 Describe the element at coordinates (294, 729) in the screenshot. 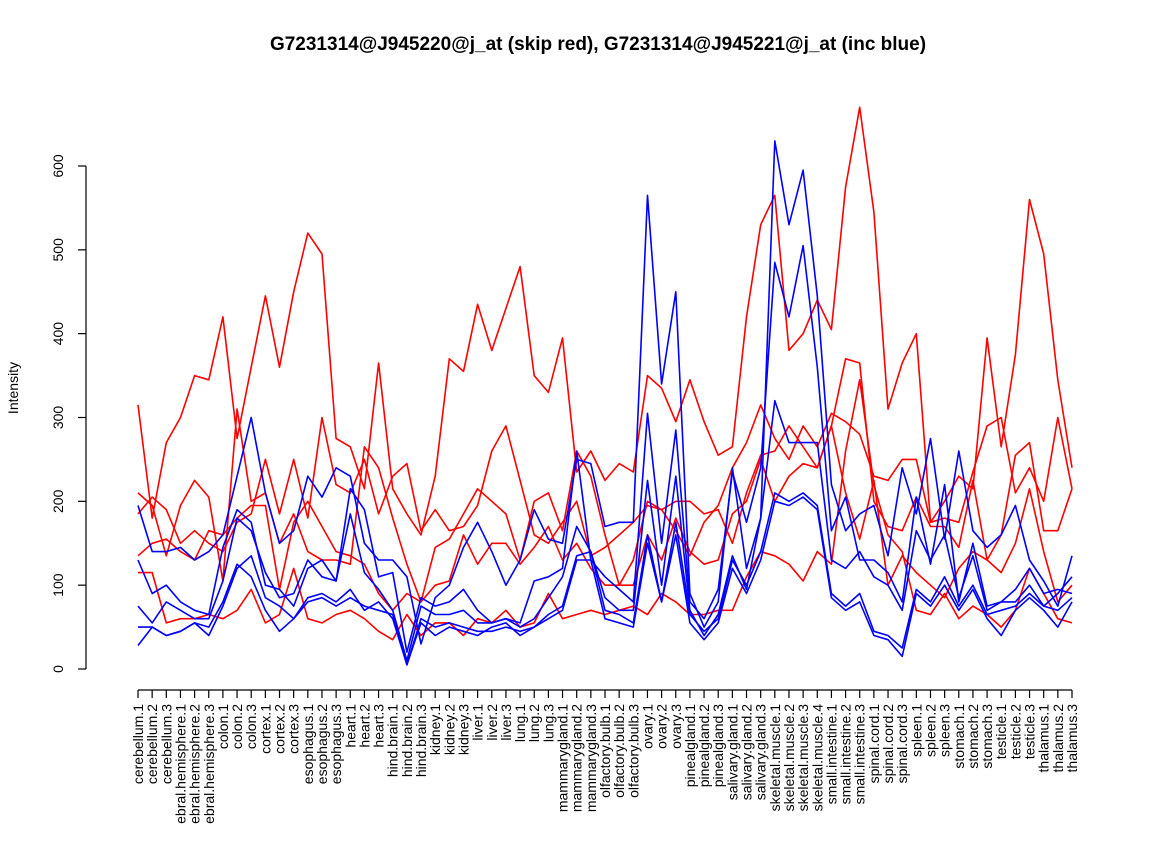

I see `x-tick-label: cortex.3` at that location.